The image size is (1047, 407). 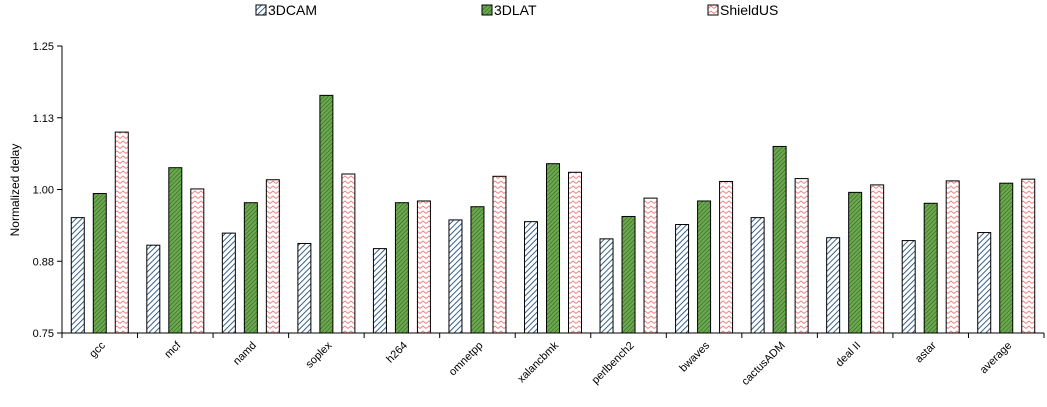 I want to click on y-tick-label: 1.25, so click(x=43, y=47).